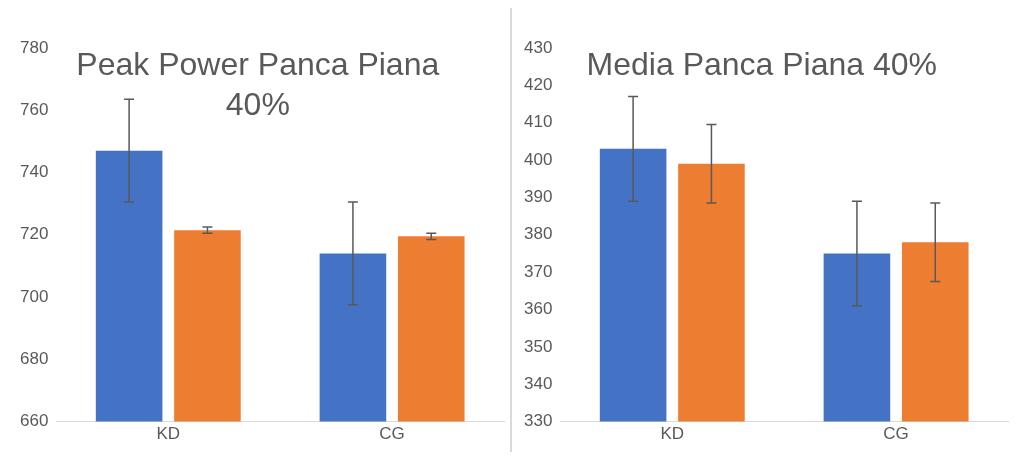 Image resolution: width=1025 pixels, height=460 pixels. Describe the element at coordinates (34, 421) in the screenshot. I see `y-tick-label: 660` at that location.